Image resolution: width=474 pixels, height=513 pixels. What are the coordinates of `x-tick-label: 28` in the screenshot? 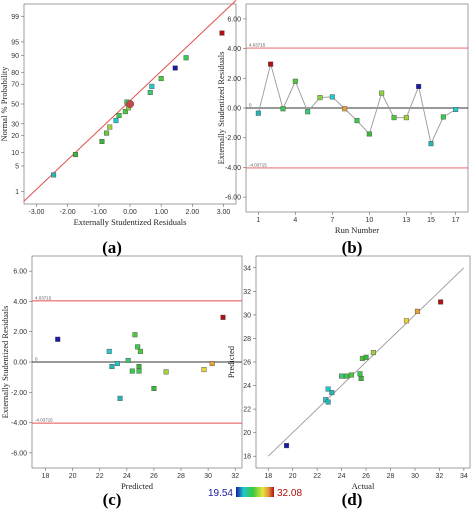 It's located at (391, 476).